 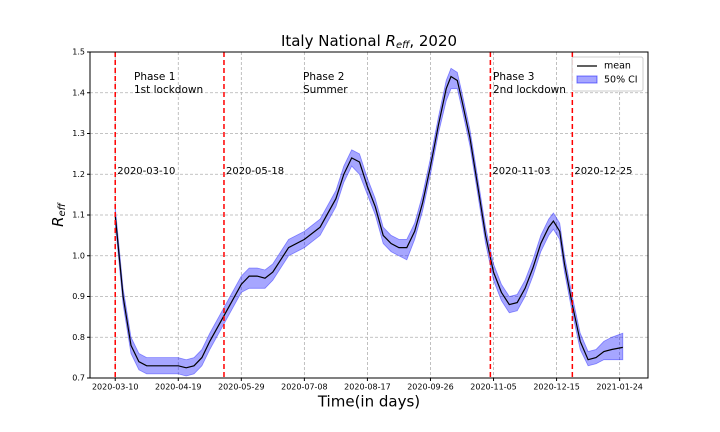 What do you see at coordinates (115, 387) in the screenshot?
I see `x-tick-label: 2020-03-10` at bounding box center [115, 387].